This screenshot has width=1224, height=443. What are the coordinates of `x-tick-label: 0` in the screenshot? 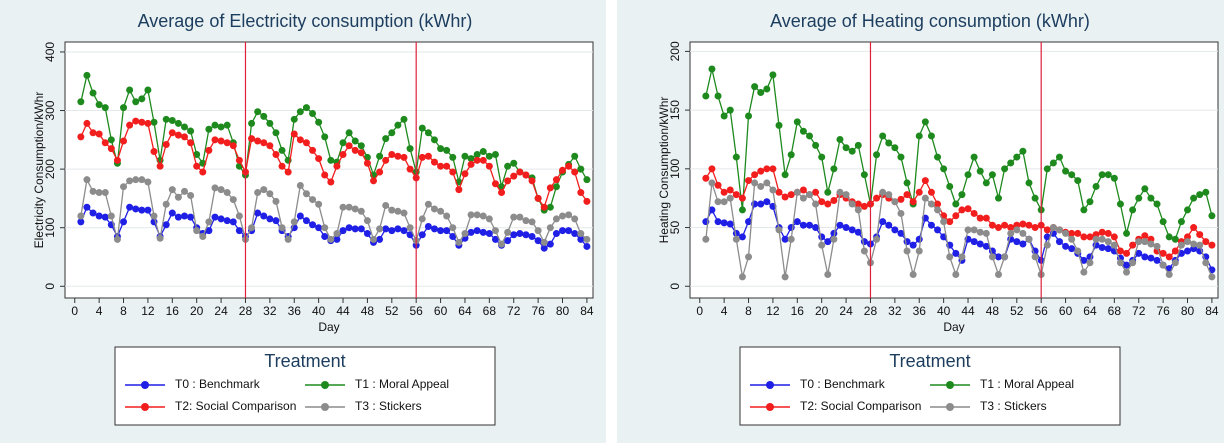 It's located at (699, 311).